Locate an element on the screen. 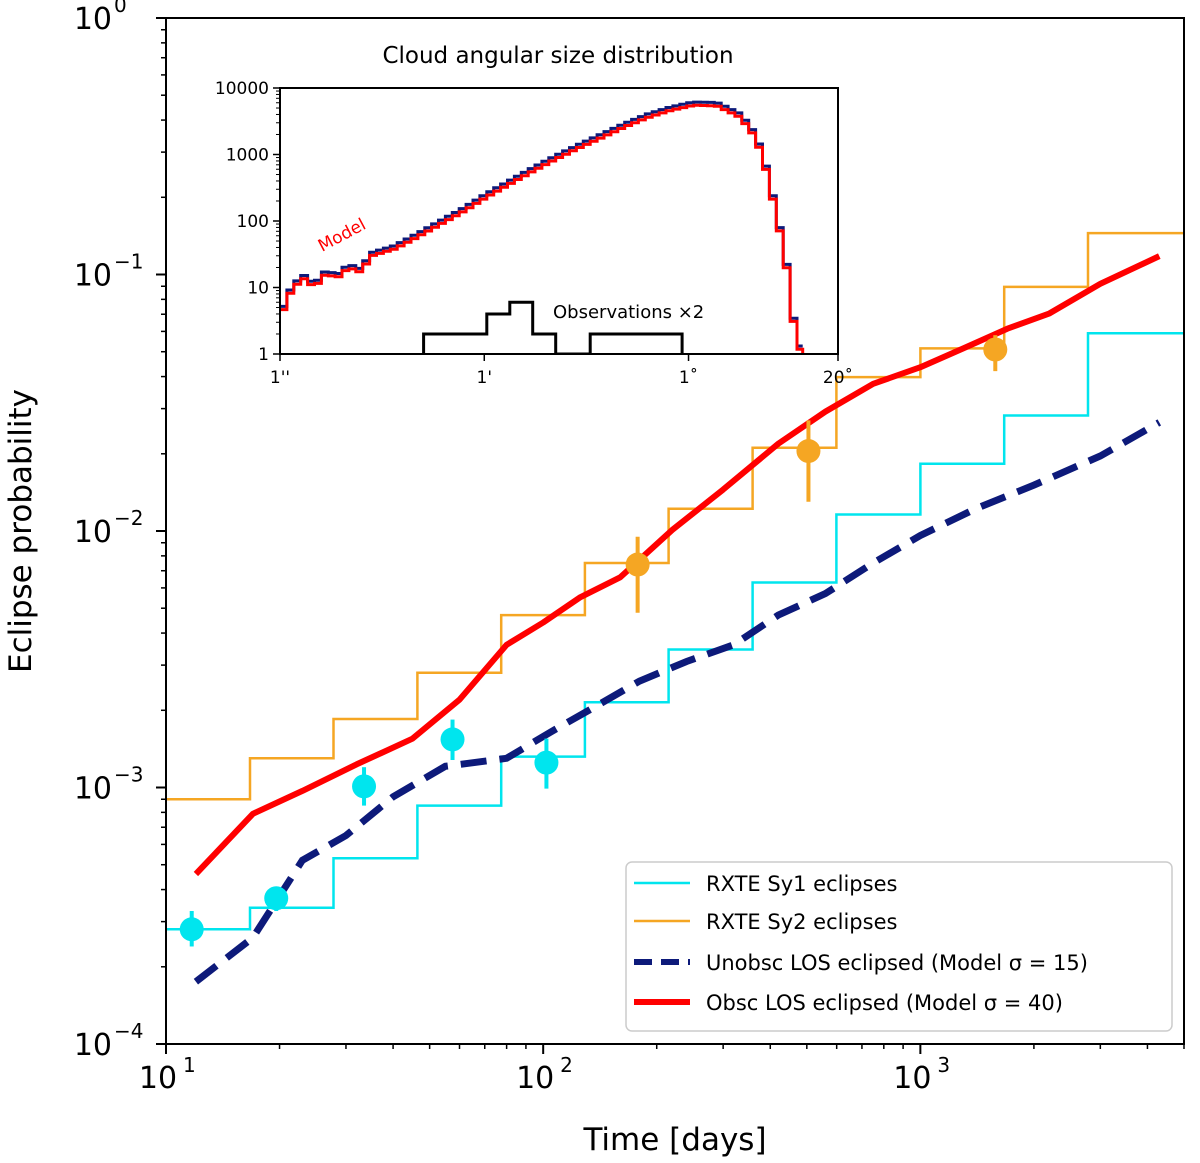  x-axis-ticks: 10 1 10 2 10 3 is located at coordinates (662, 1070).